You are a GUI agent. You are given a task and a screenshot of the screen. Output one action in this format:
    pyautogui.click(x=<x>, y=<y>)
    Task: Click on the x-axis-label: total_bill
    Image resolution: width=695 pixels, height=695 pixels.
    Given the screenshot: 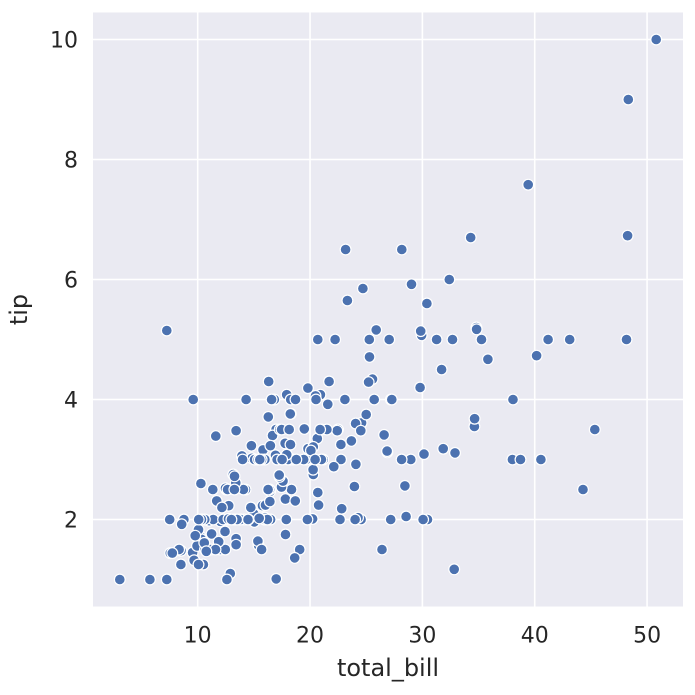 What is the action you would take?
    pyautogui.click(x=388, y=668)
    